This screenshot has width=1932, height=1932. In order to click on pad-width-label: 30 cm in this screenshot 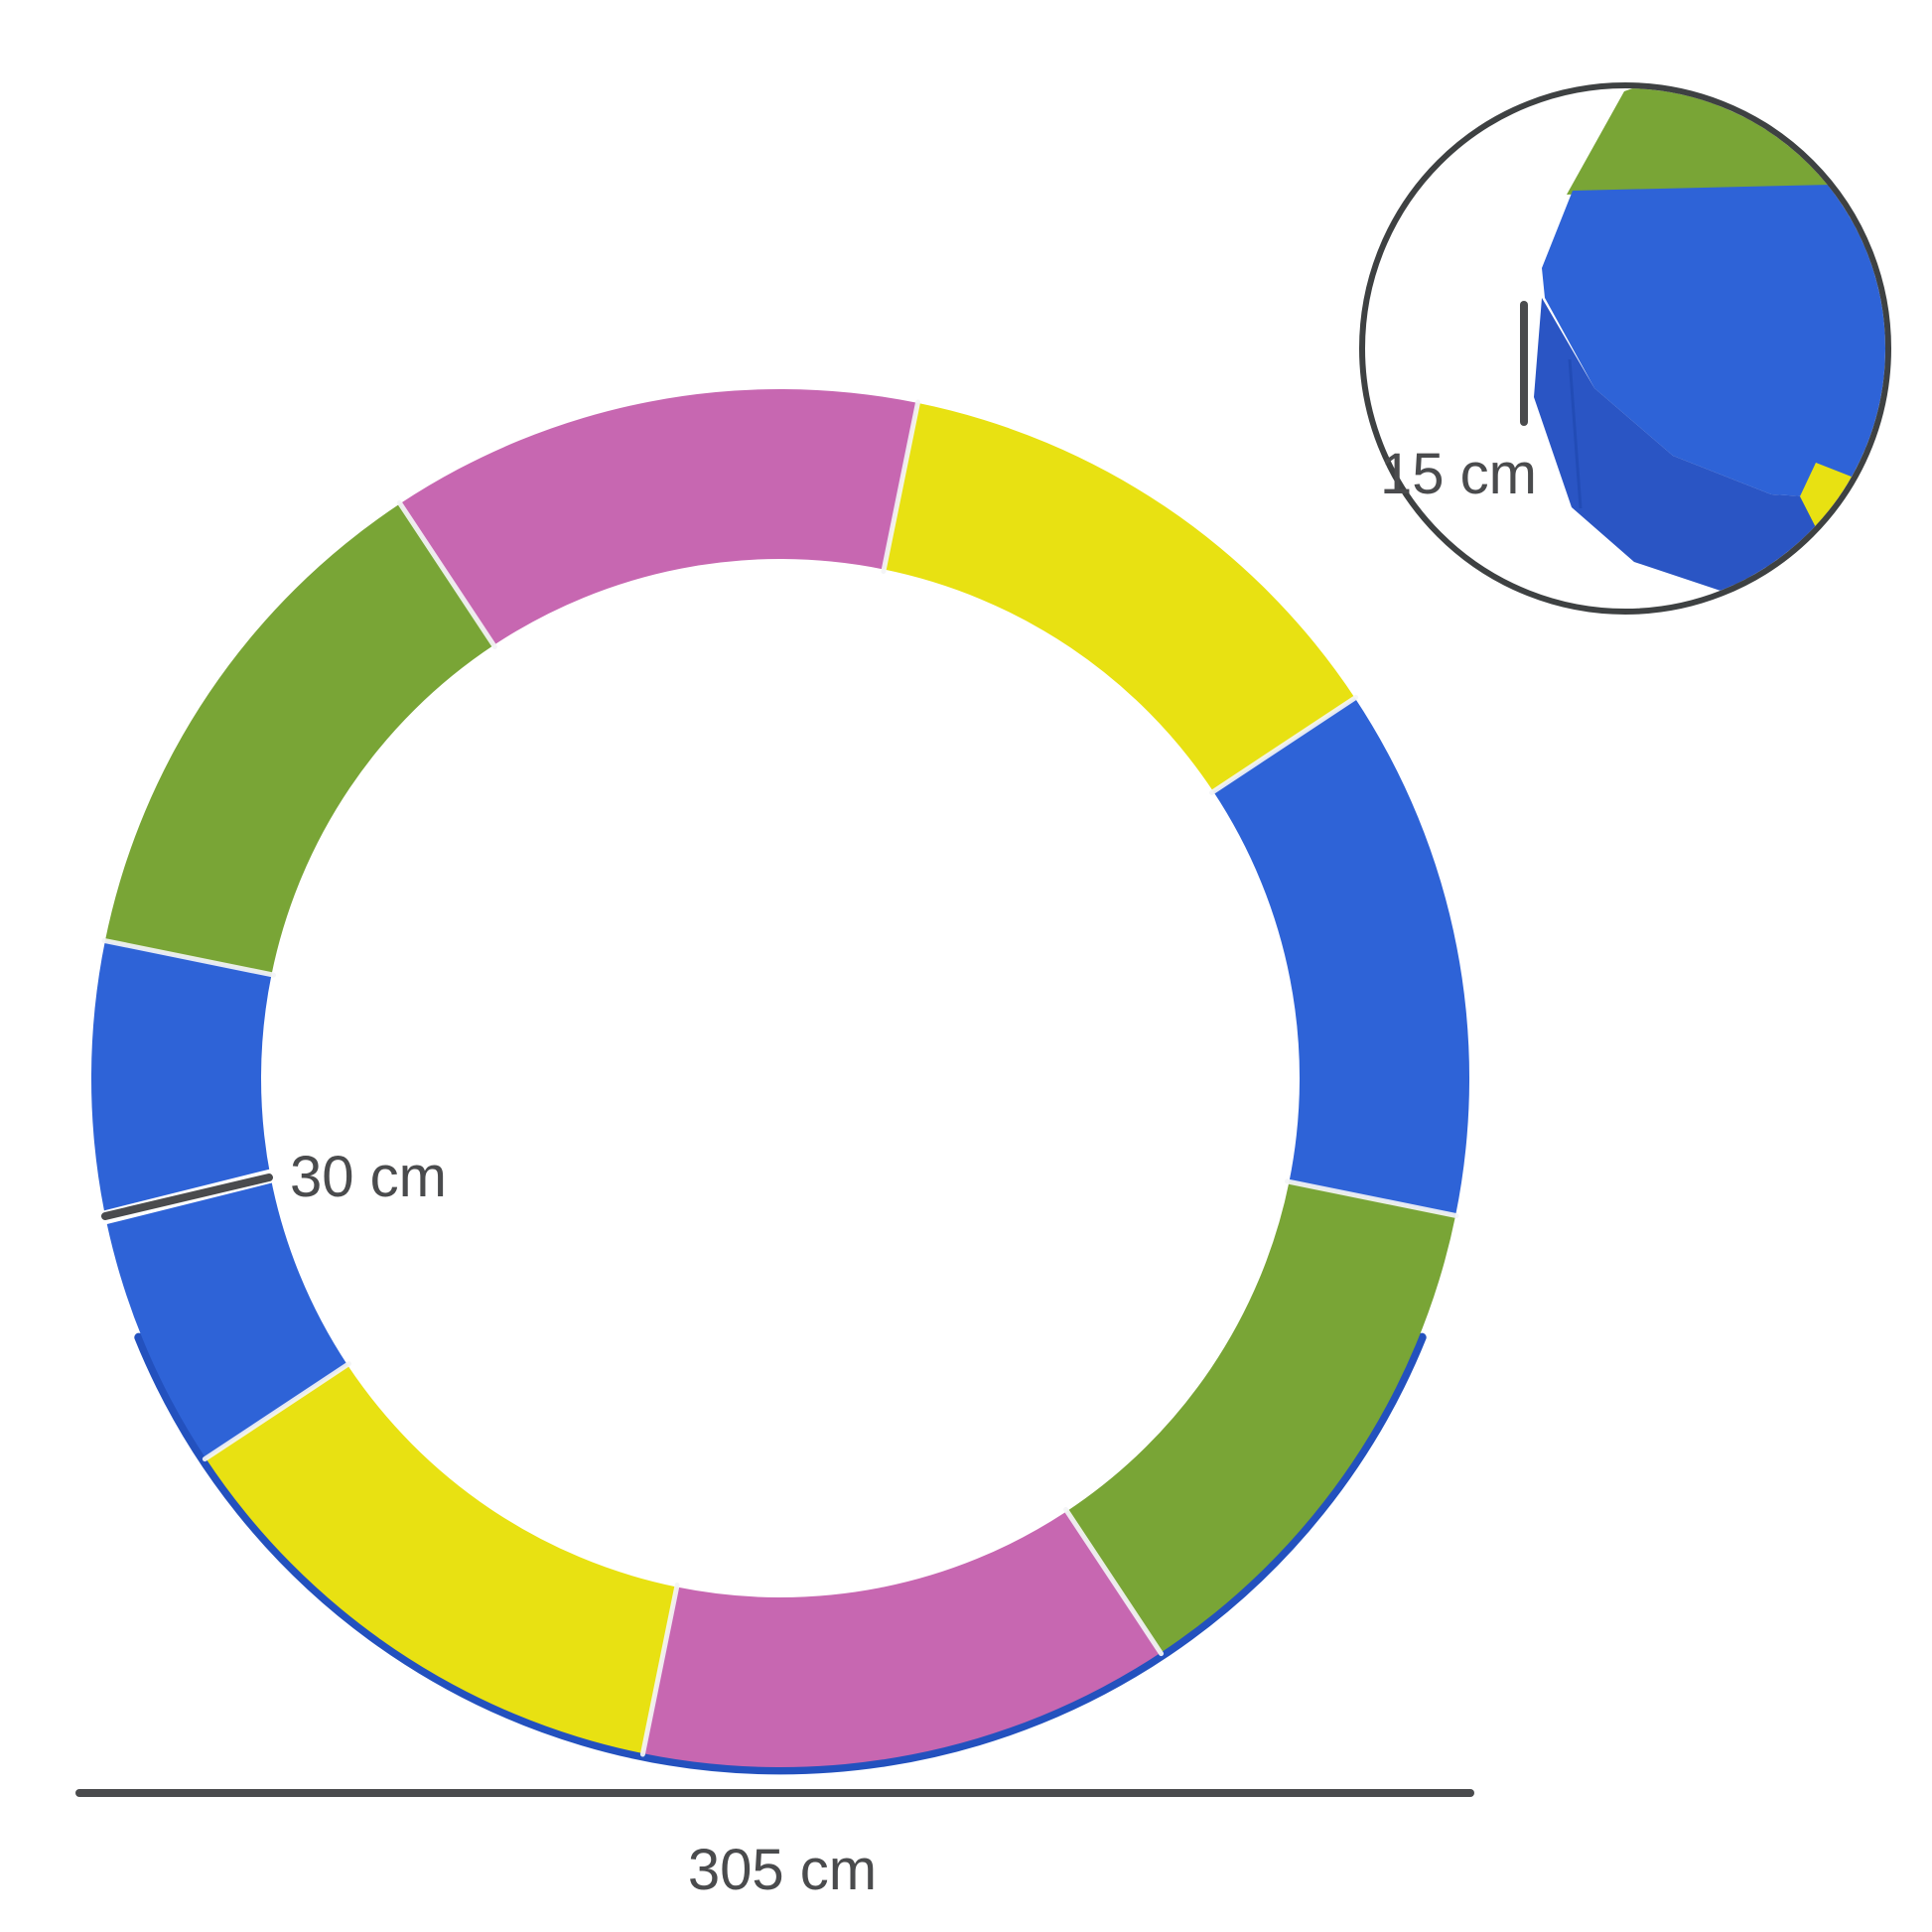, I will do `click(369, 1177)`.